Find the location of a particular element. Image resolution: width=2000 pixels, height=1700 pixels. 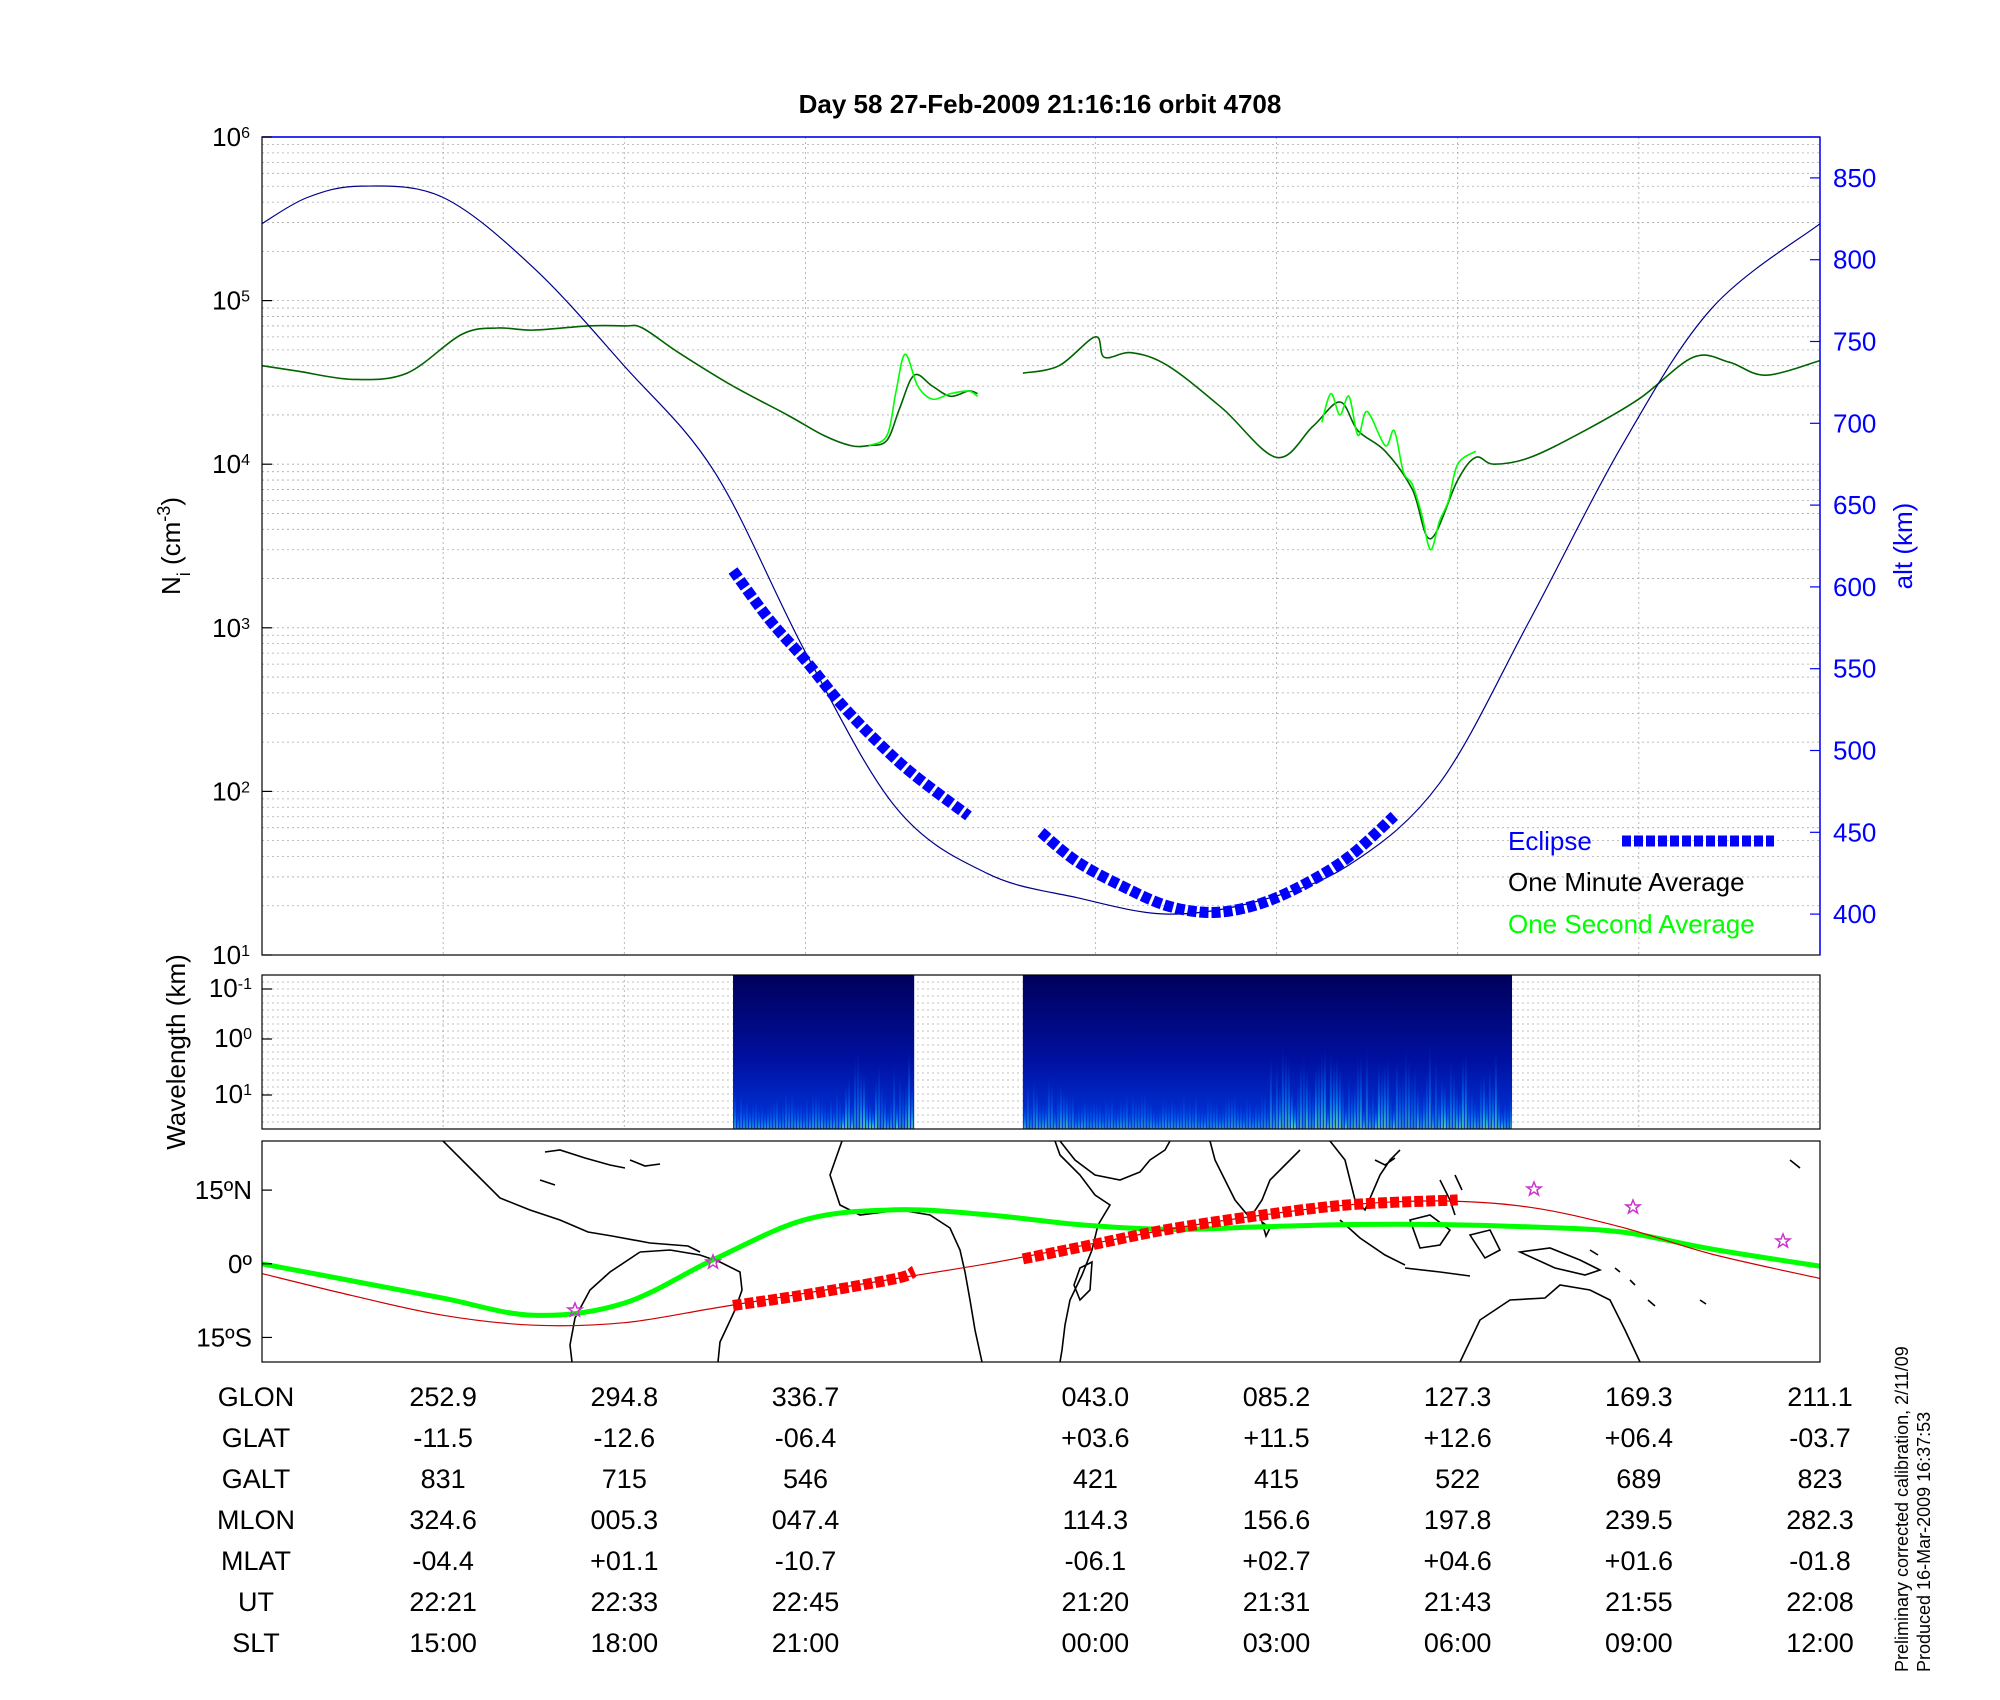

density-tick-label: 10² is located at coordinates (231, 791).